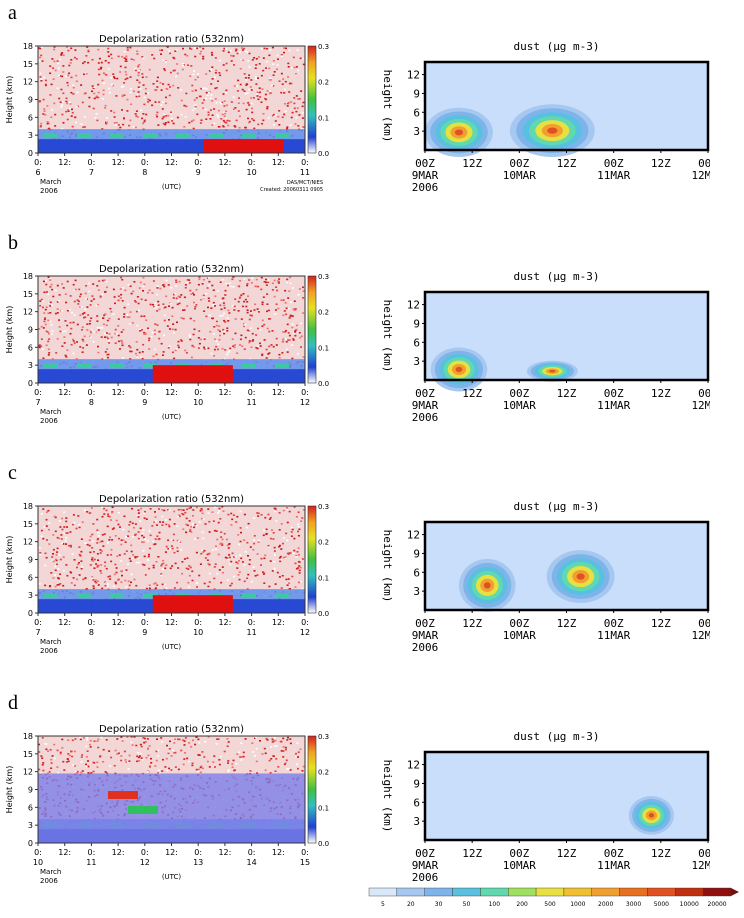 This screenshot has width=744, height=918. Describe the element at coordinates (323, 578) in the screenshot. I see `lidar-colorbar-tick: 0.1` at that location.